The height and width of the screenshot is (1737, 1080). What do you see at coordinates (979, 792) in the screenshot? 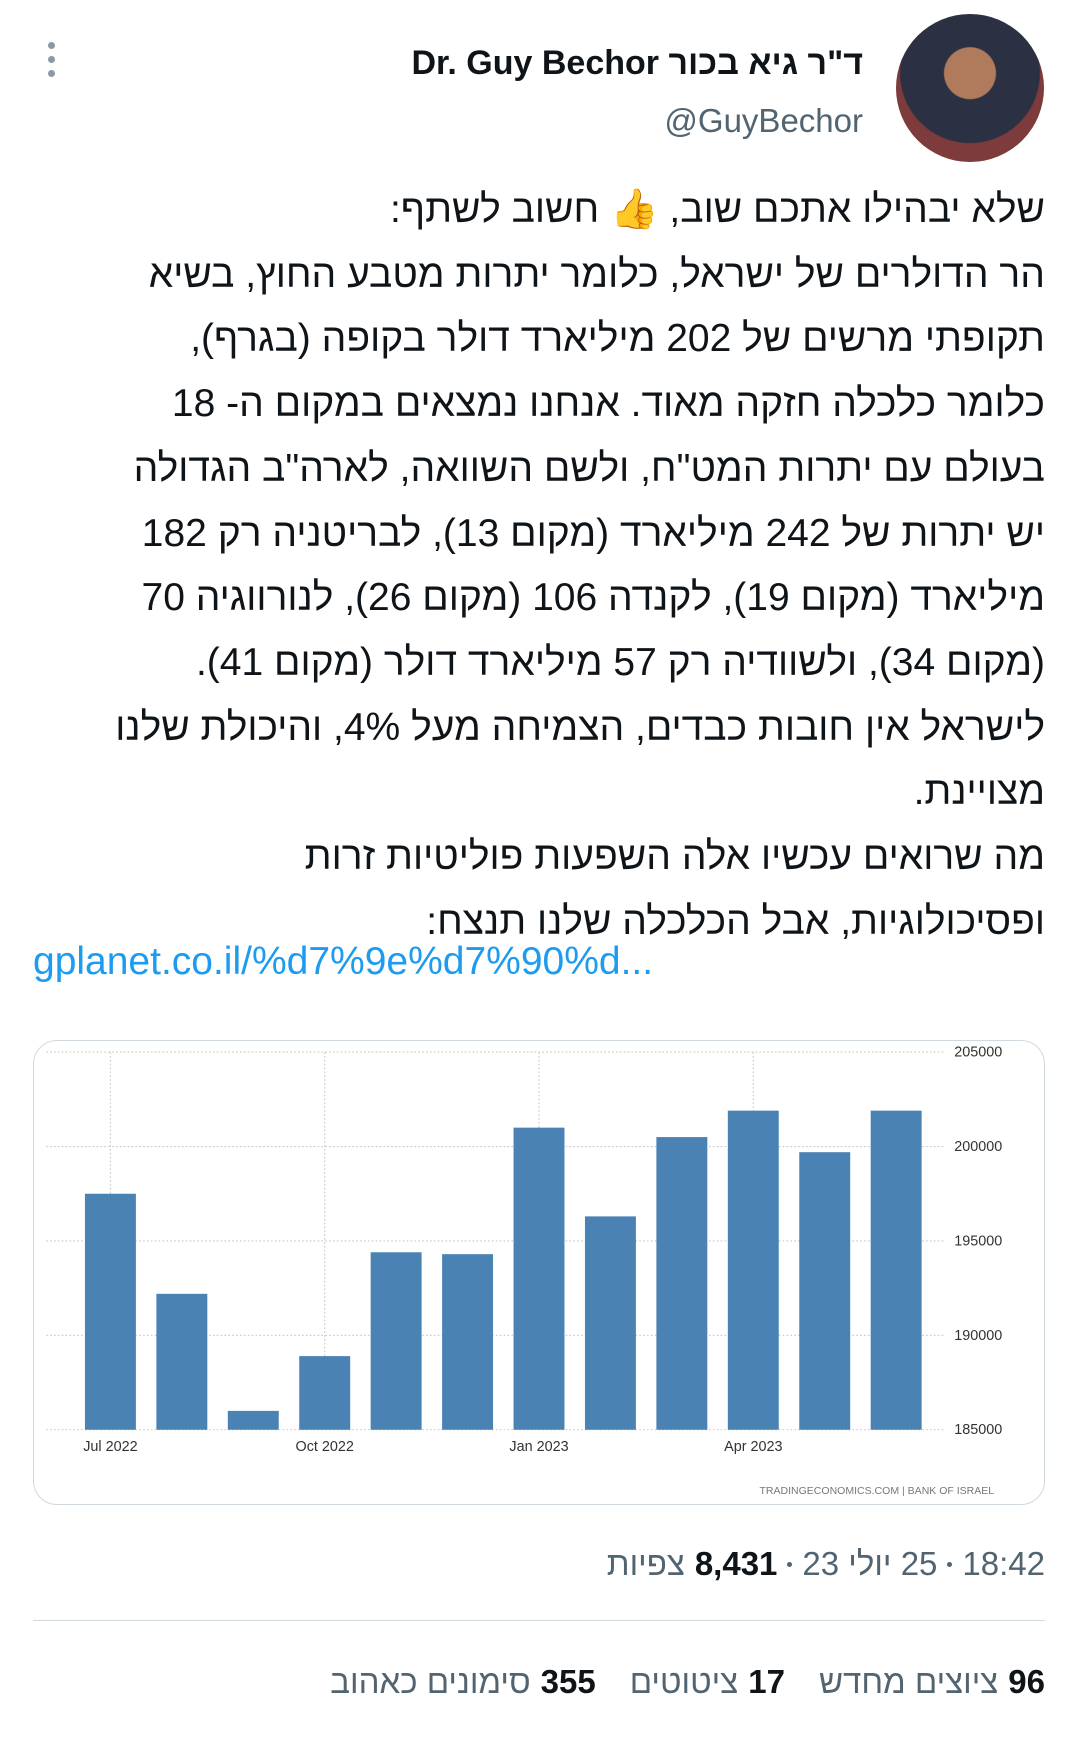
I see `text-line: מצויינת.` at bounding box center [979, 792].